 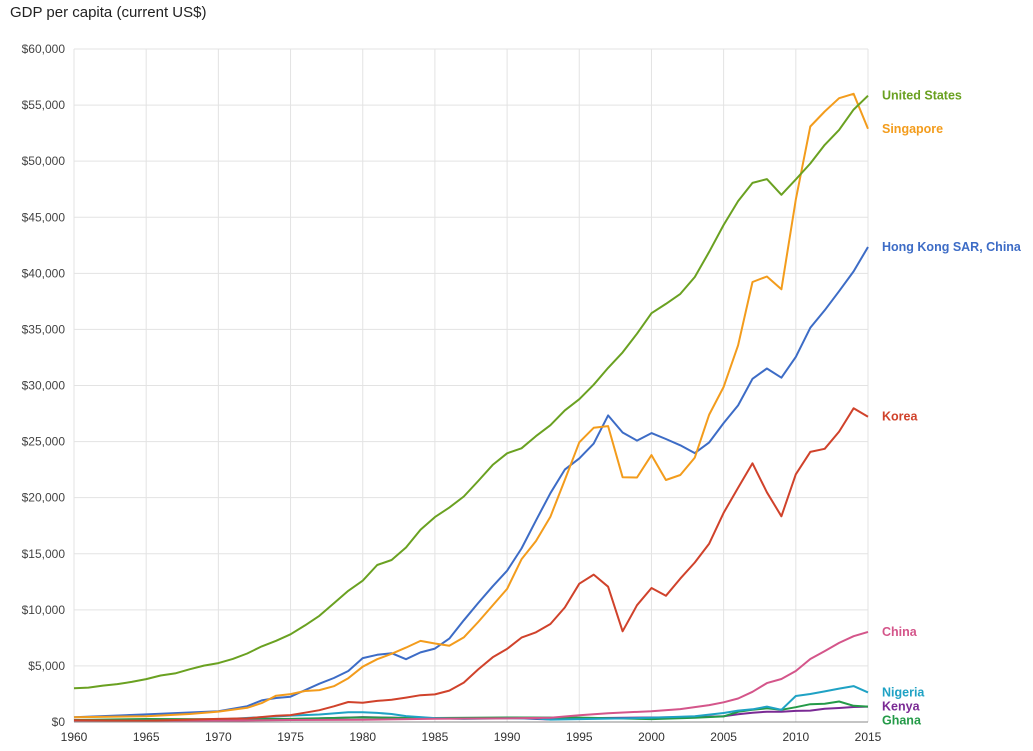 I want to click on series-label: Korea, so click(x=900, y=417).